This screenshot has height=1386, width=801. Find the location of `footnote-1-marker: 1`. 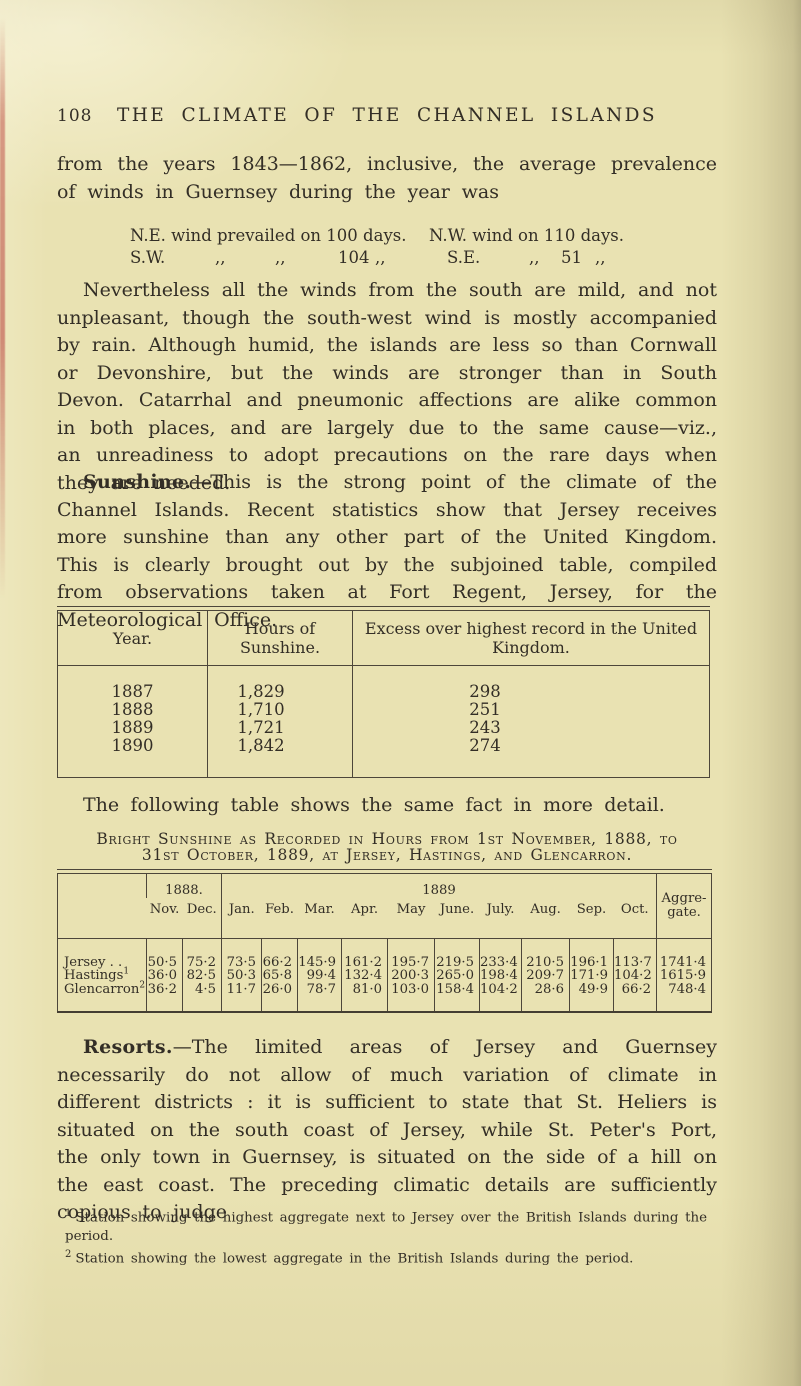

footnote-1-marker: 1 is located at coordinates (68, 1213).